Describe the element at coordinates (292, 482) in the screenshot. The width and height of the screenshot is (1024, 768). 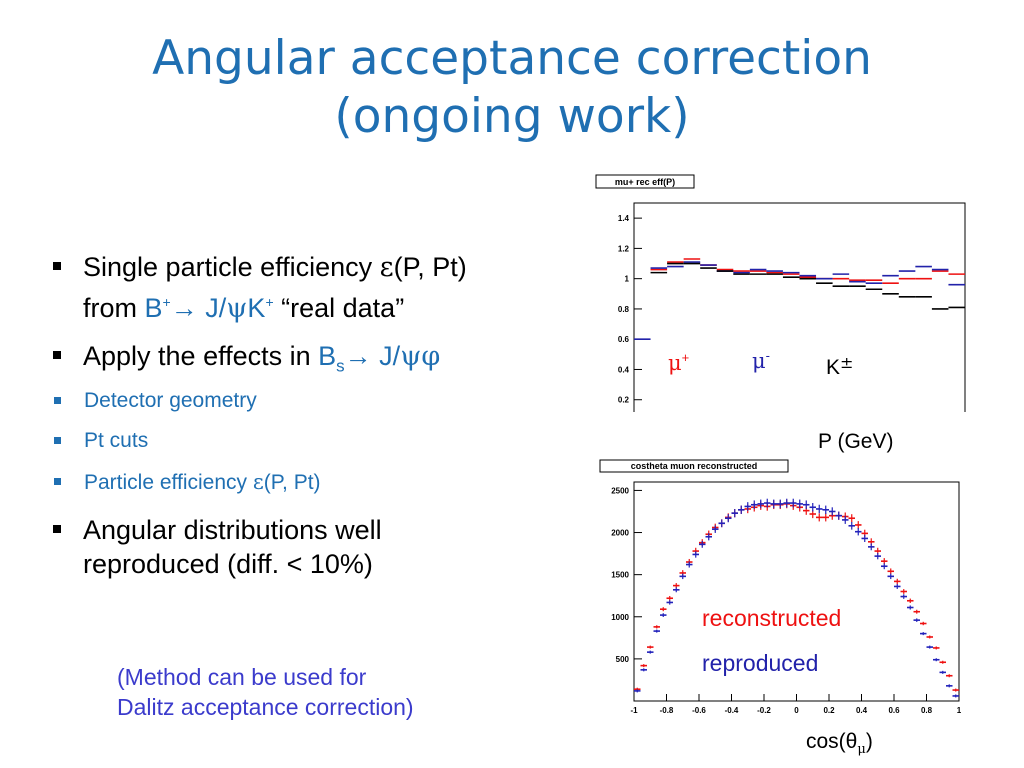
I see `subbullet-text: (P, Pt)` at that location.